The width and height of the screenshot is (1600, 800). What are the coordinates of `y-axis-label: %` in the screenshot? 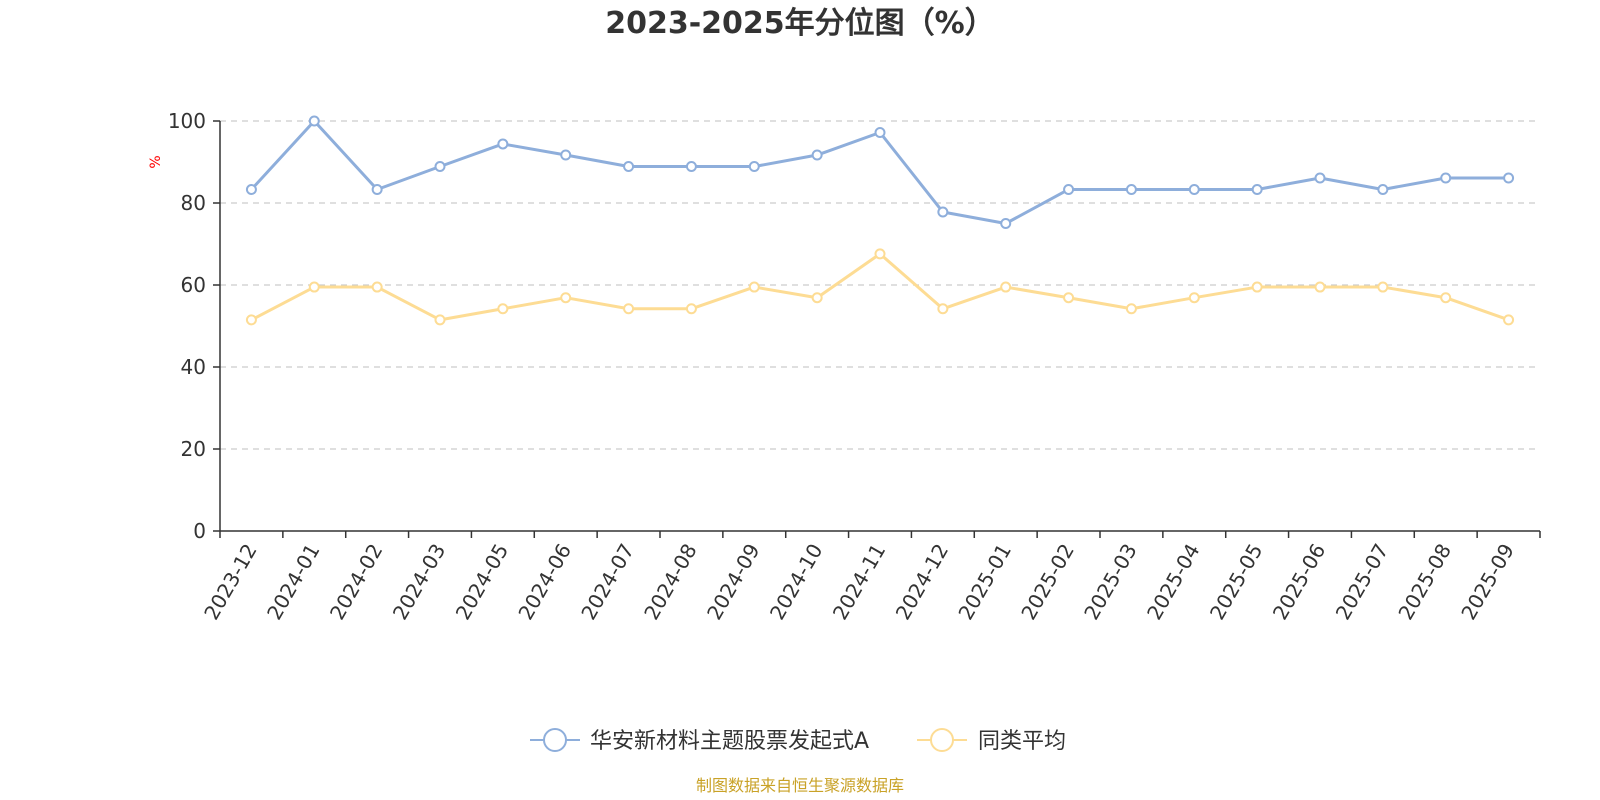 It's located at (156, 161).